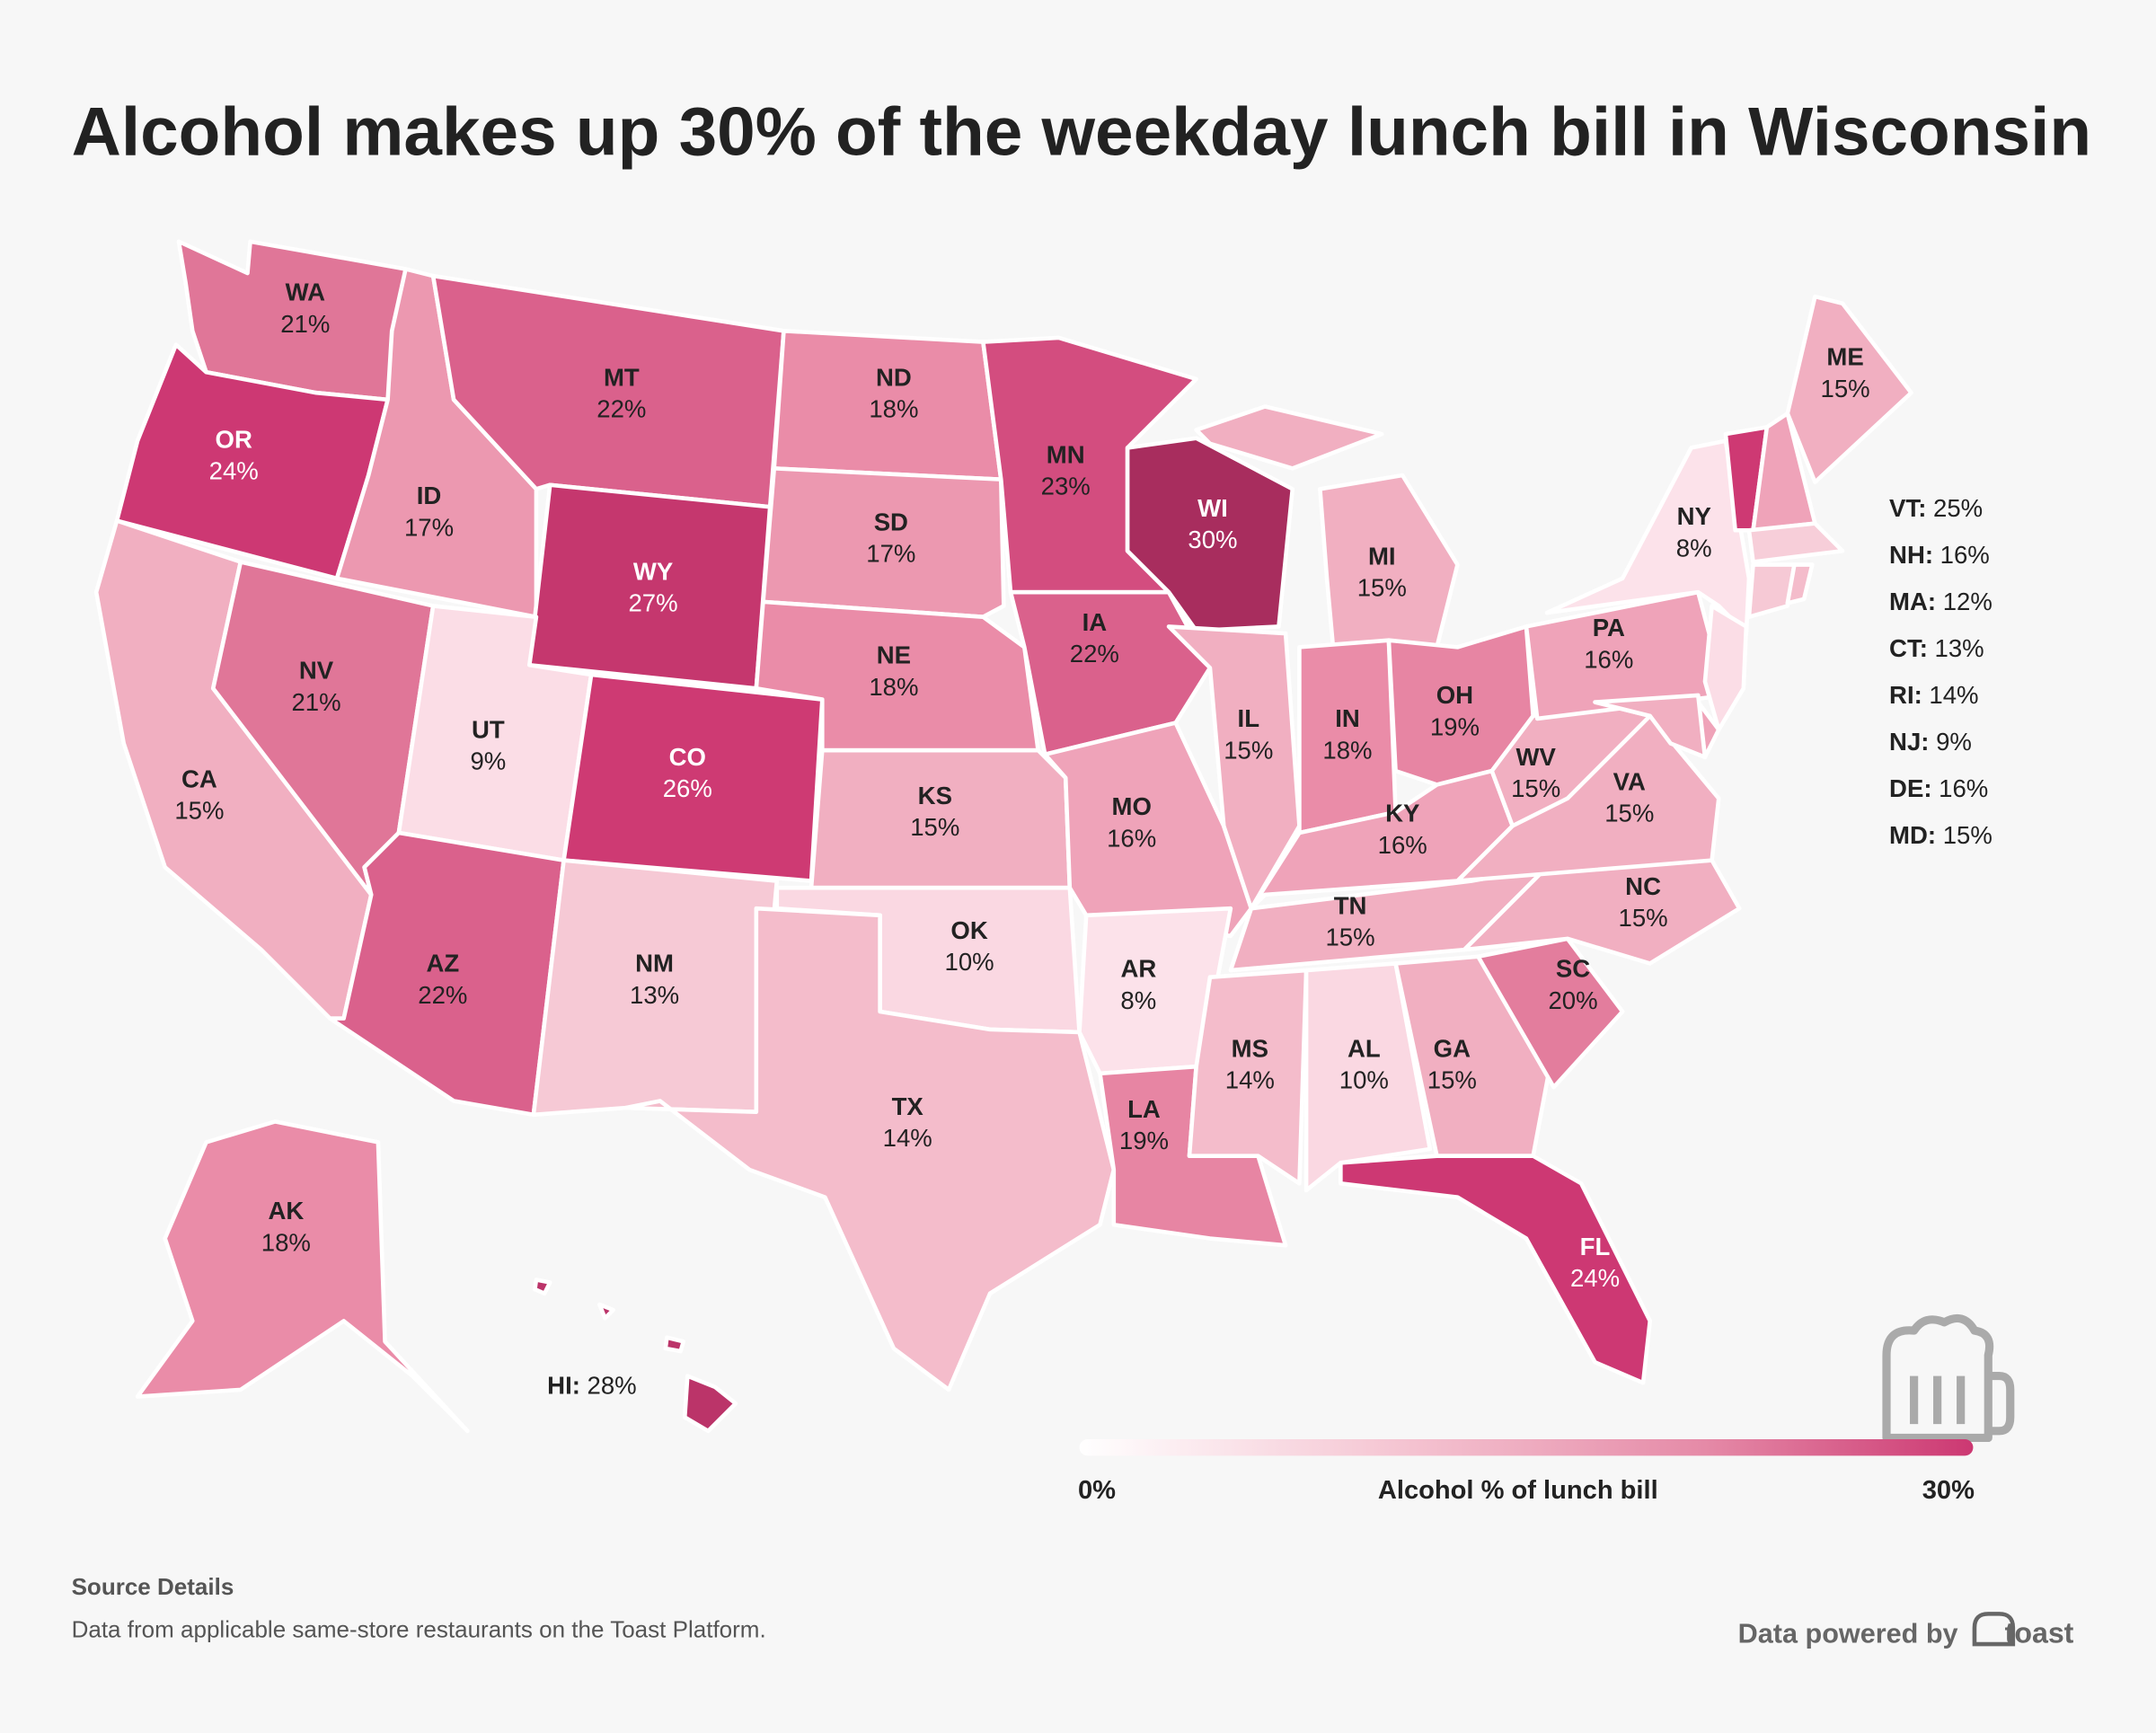 This screenshot has width=2156, height=1733. What do you see at coordinates (1138, 969) in the screenshot?
I see `state-code-label: AR` at bounding box center [1138, 969].